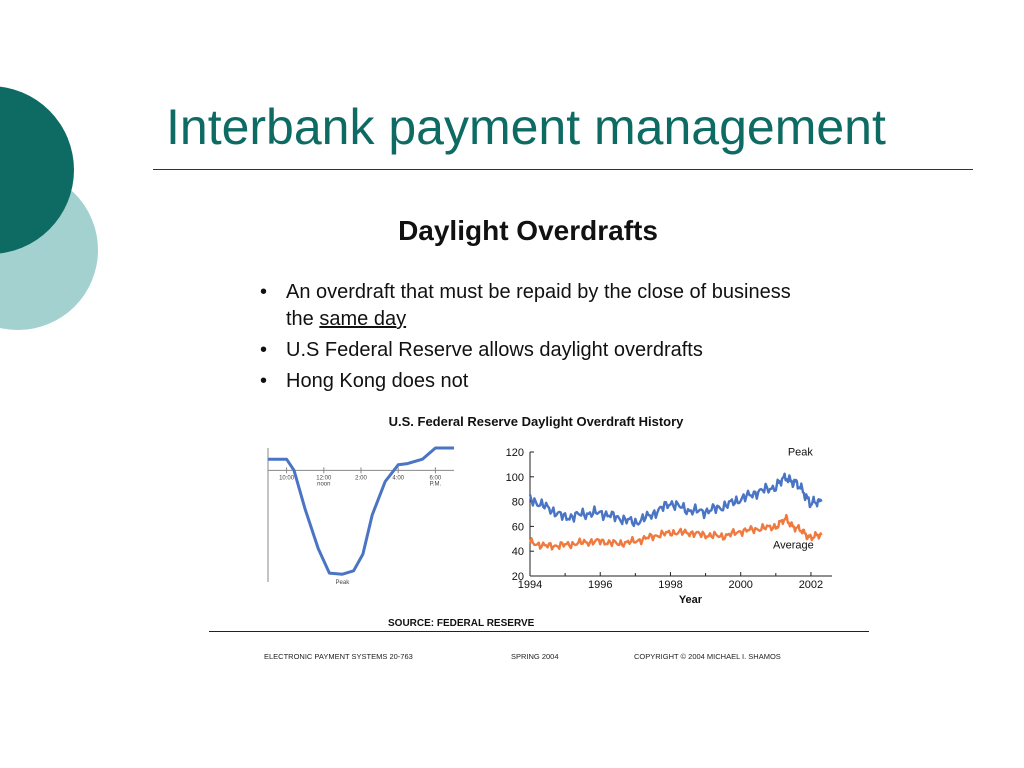  I want to click on y-tick-label: 60, so click(518, 527).